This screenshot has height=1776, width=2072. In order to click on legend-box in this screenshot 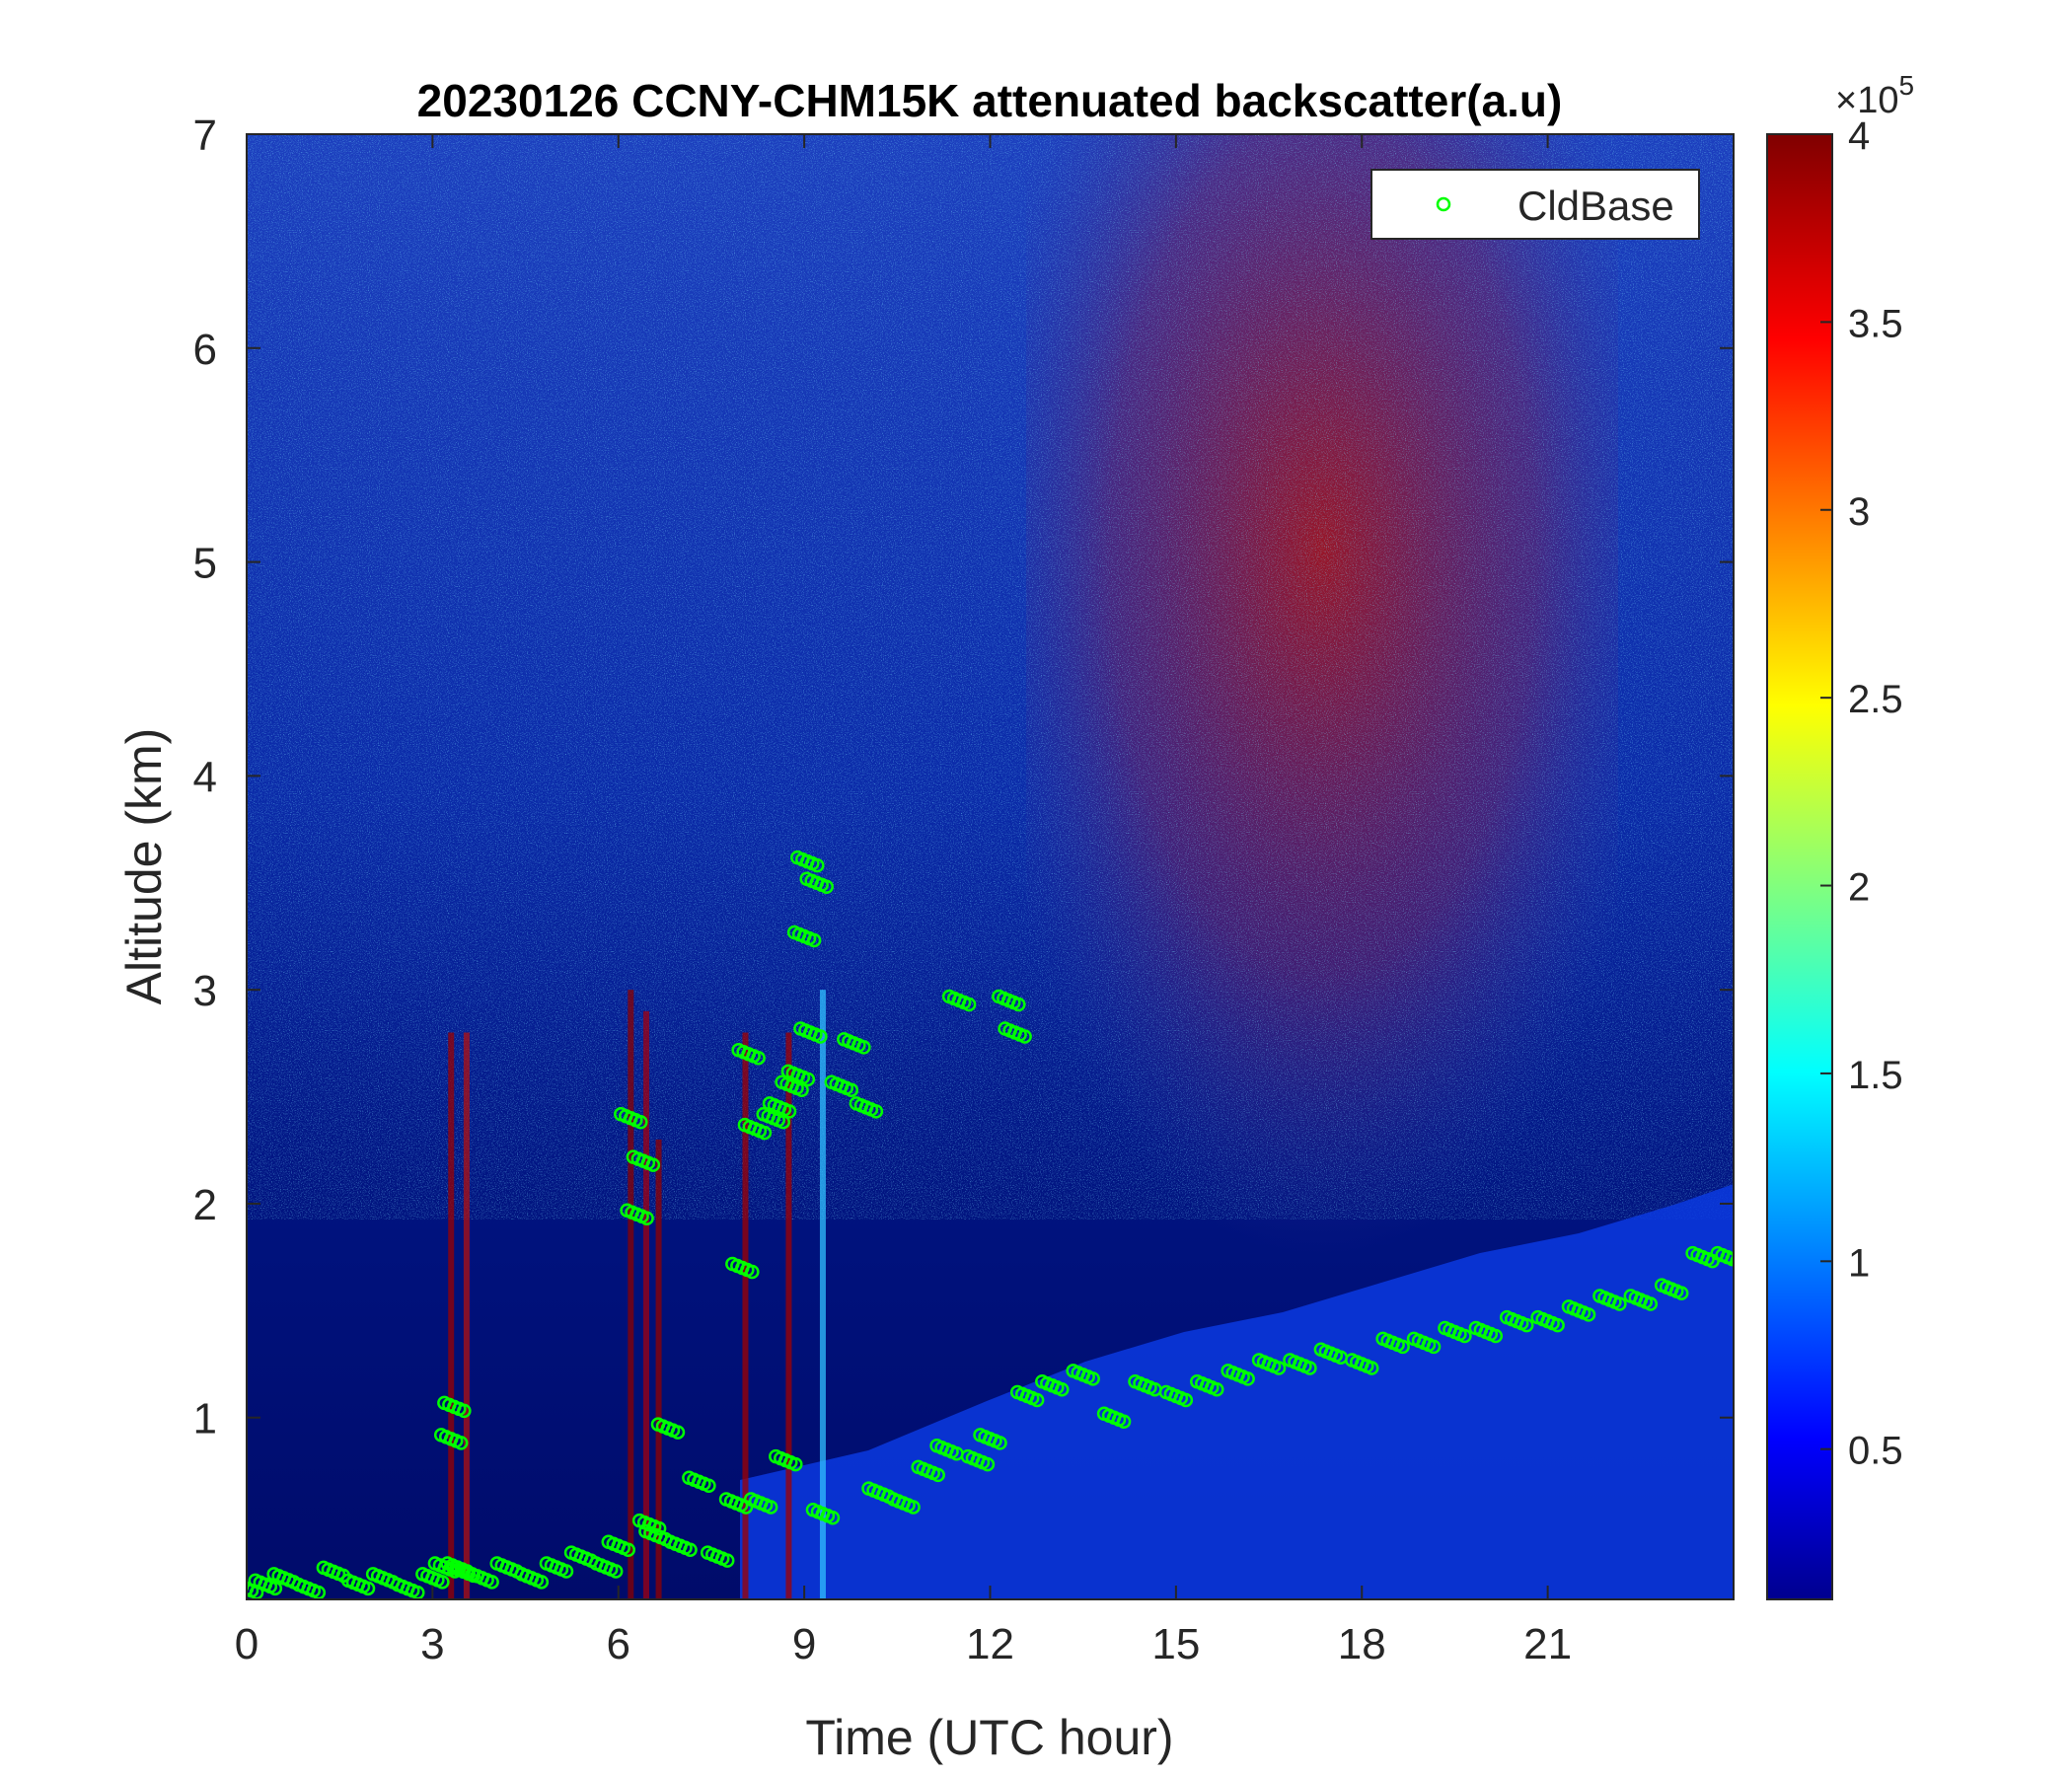, I will do `click(1535, 205)`.